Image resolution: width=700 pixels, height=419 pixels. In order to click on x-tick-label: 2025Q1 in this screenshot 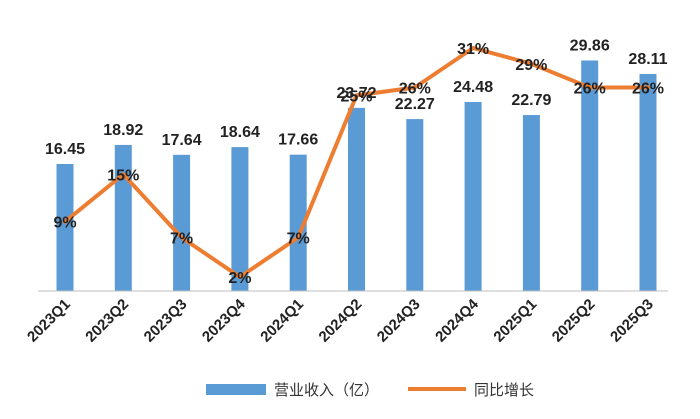, I will do `click(515, 321)`.